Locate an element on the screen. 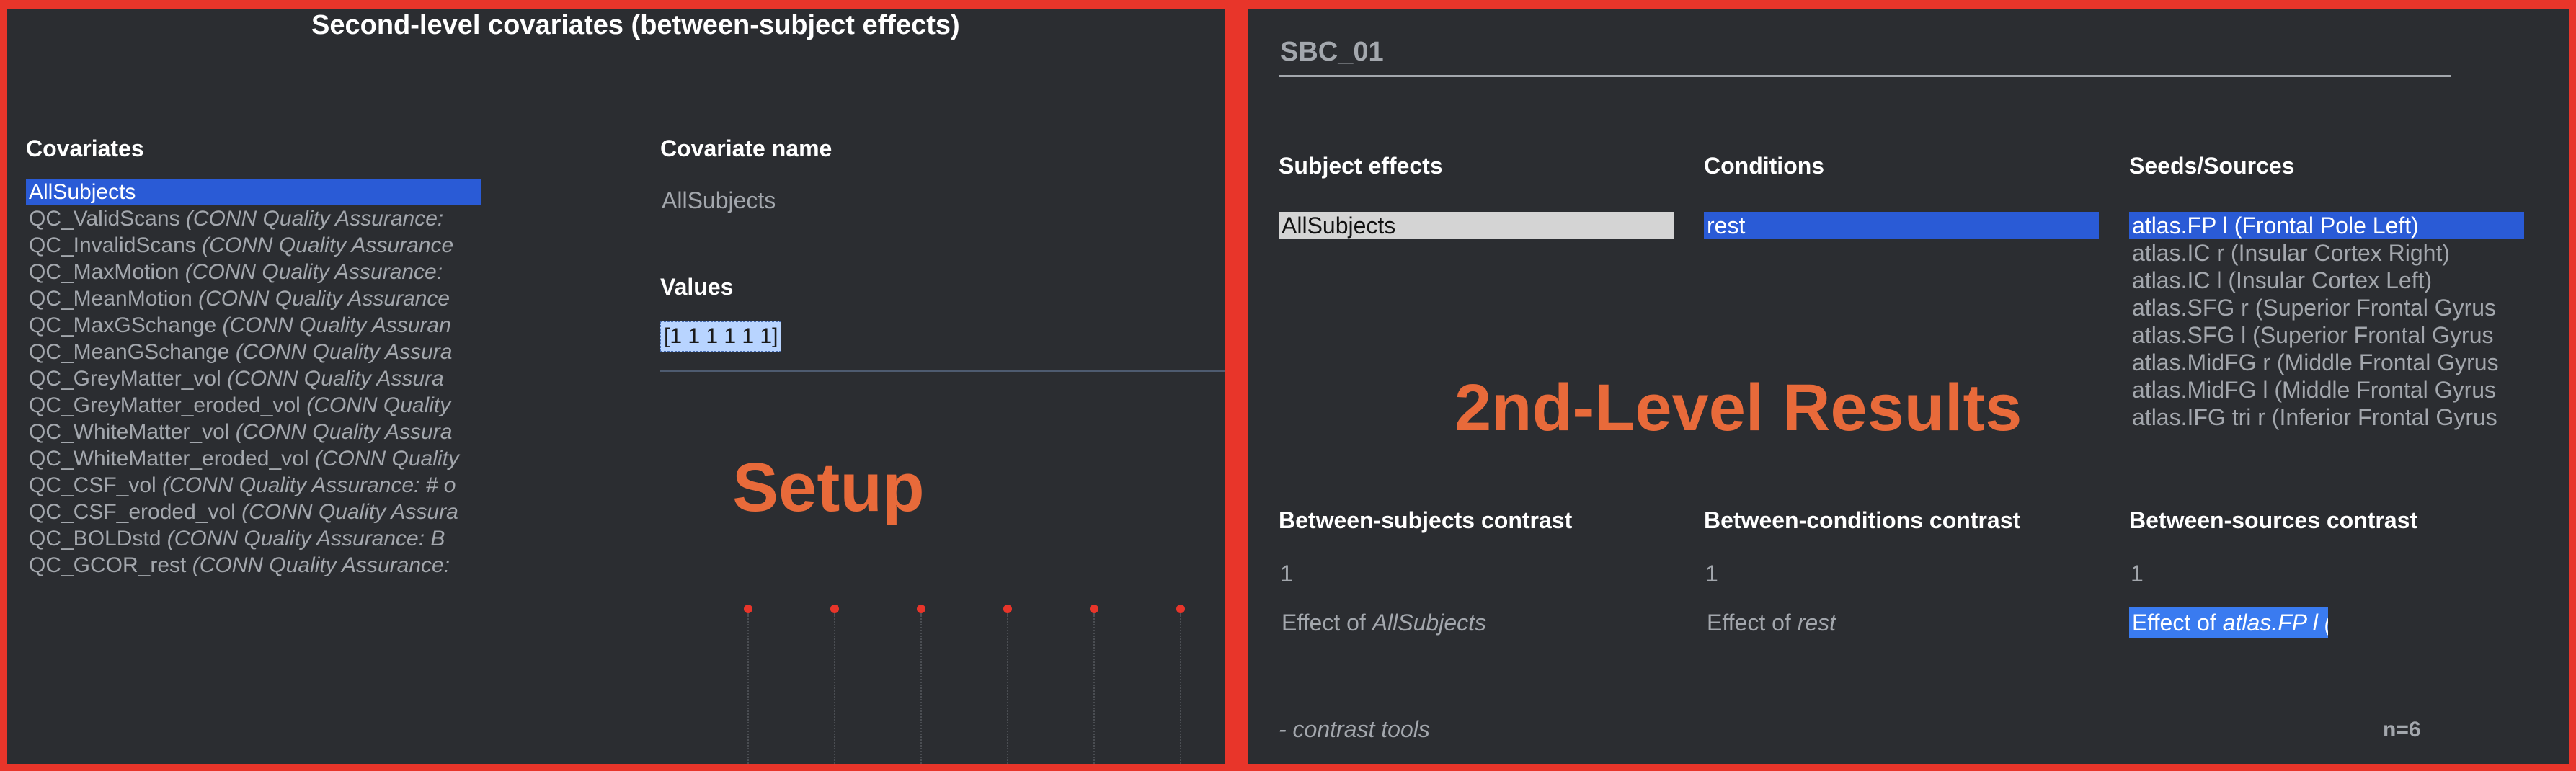 Image resolution: width=2576 pixels, height=771 pixels. list-item: atlas.IC l (Insular Cortex Left) is located at coordinates (2282, 280).